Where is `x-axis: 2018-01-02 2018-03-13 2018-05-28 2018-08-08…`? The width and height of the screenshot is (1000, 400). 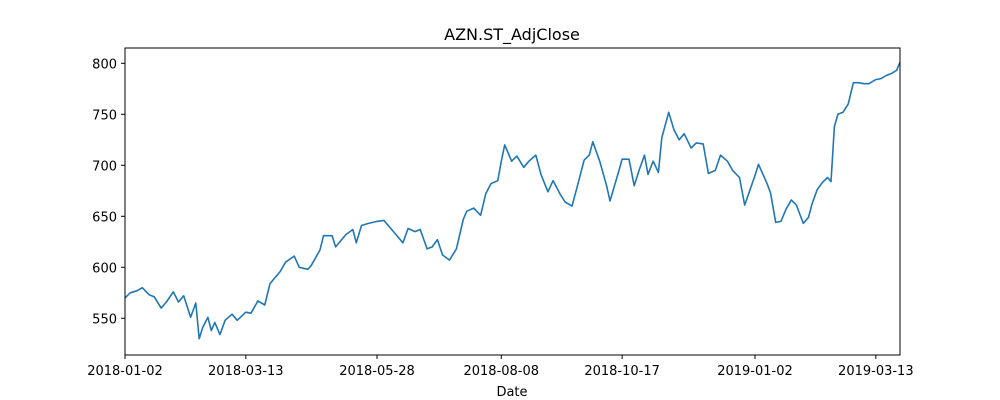
x-axis: 2018-01-02 2018-03-13 2018-05-28 2018-08-08… is located at coordinates (500, 367).